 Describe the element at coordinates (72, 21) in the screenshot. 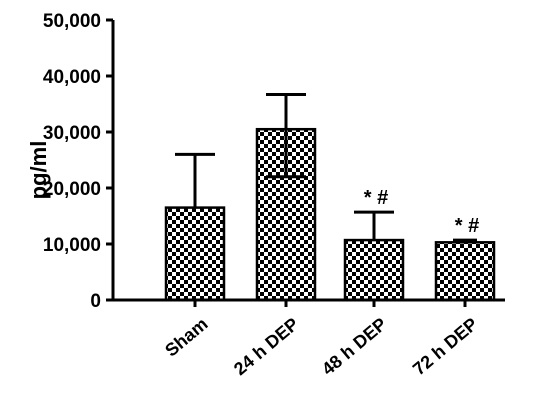

I see `y-tick-label-6: 50,000` at that location.